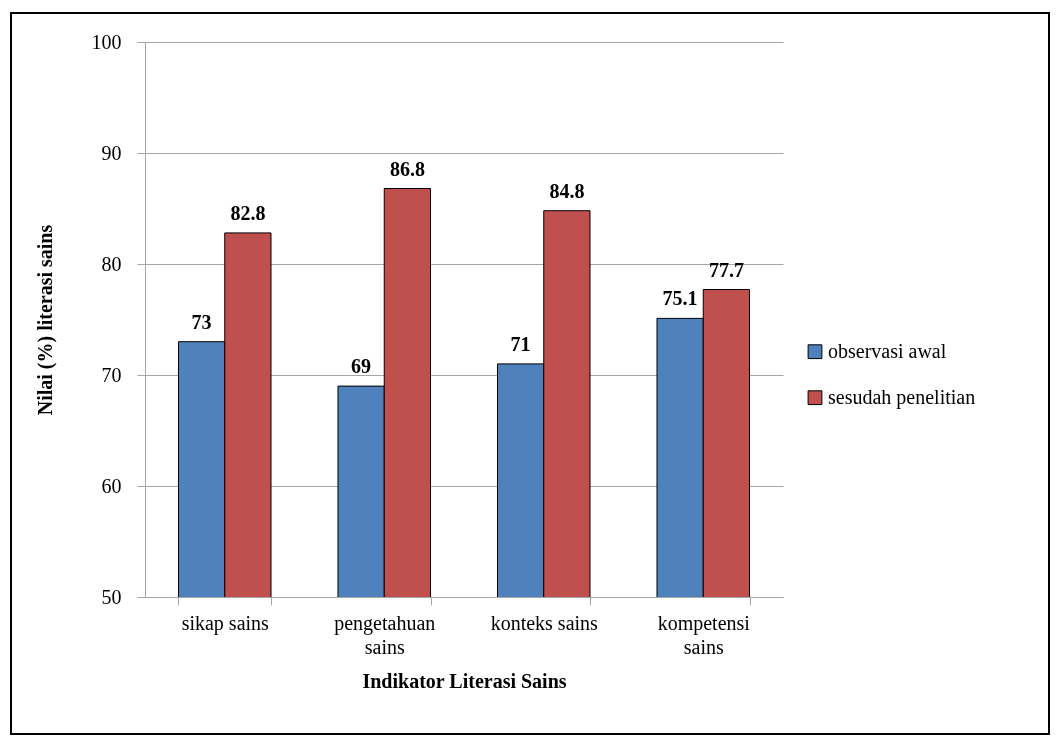  What do you see at coordinates (544, 622) in the screenshot?
I see `x-tick-label: konteks sains` at bounding box center [544, 622].